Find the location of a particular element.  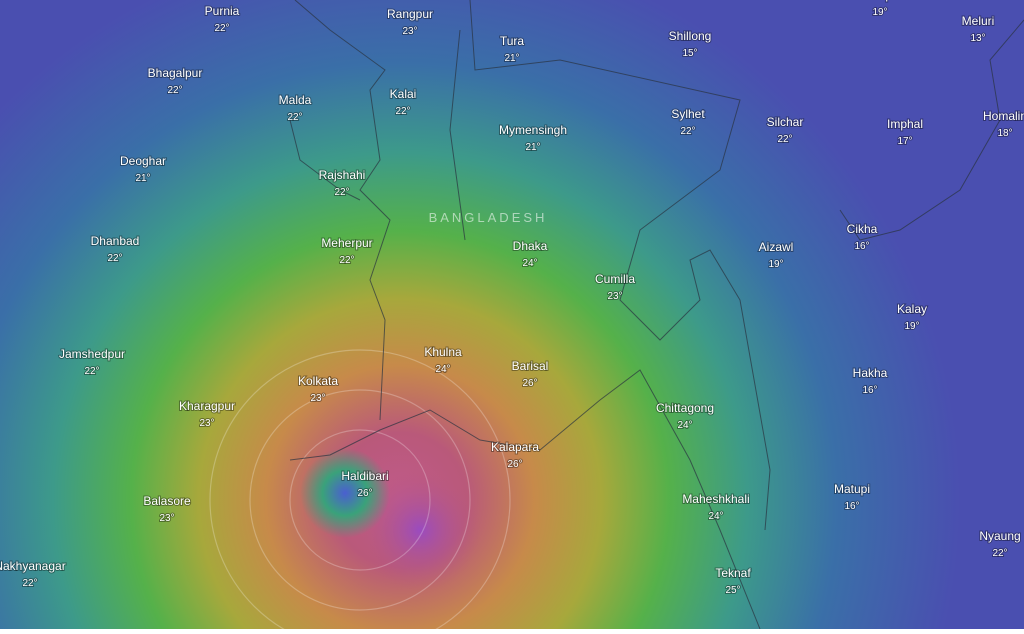

place-name: Aizawl is located at coordinates (776, 247).